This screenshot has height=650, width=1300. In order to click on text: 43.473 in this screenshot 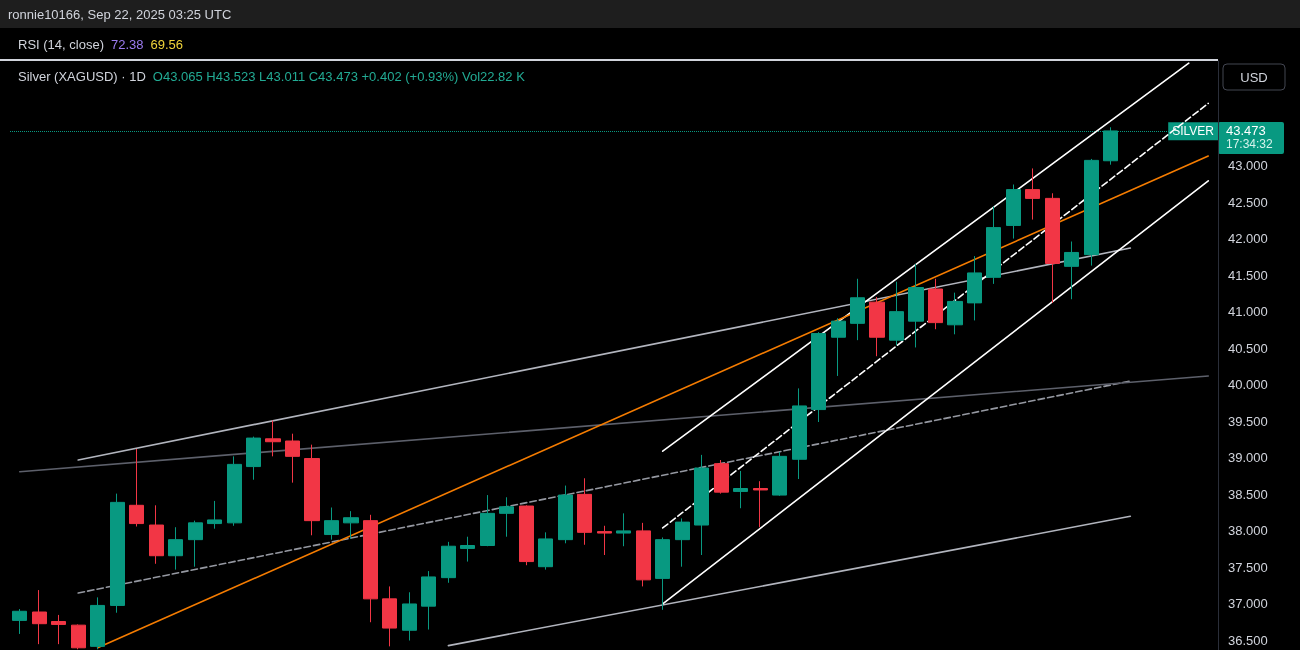, I will do `click(1246, 130)`.